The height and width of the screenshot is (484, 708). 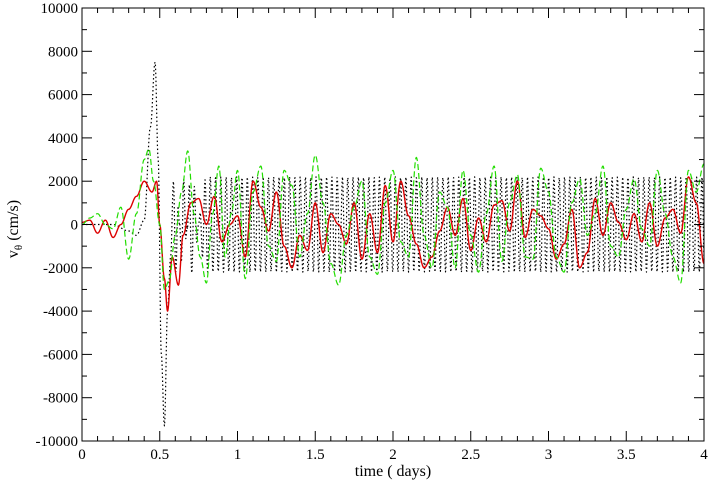 I want to click on y-tick-label: -2000, so click(x=60, y=269).